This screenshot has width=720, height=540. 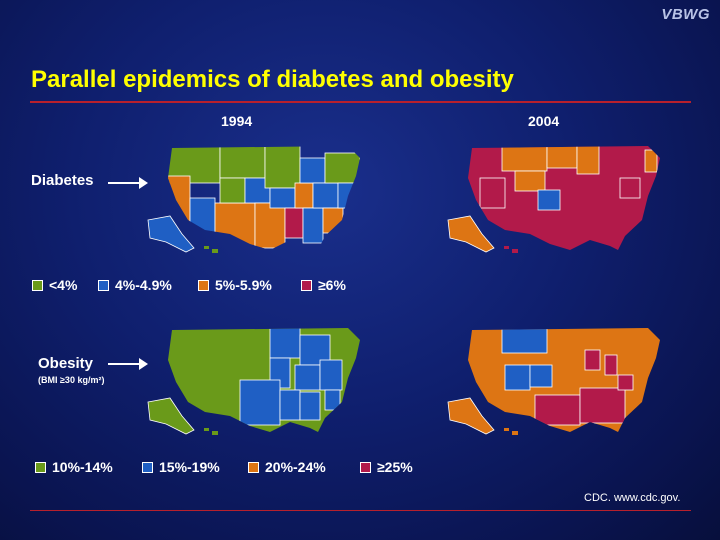 I want to click on legend-label: 20%-24%, so click(x=295, y=467).